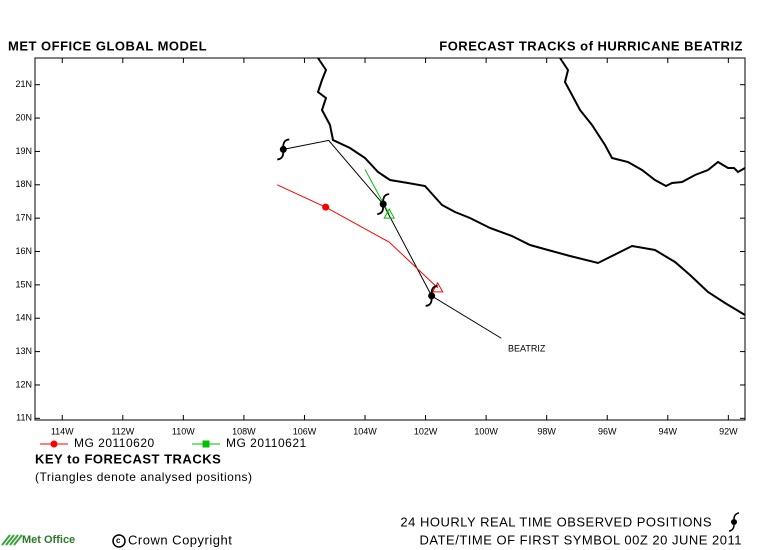  I want to click on key-title: KEY to FORECAST TRACKS, so click(128, 458).